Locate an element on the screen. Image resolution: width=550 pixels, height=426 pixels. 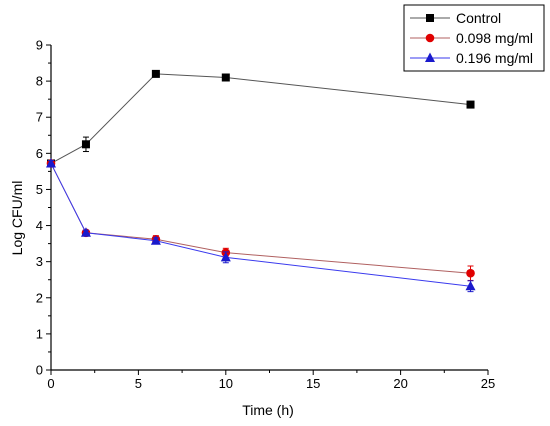
y-tick-label: 1 is located at coordinates (39, 333).